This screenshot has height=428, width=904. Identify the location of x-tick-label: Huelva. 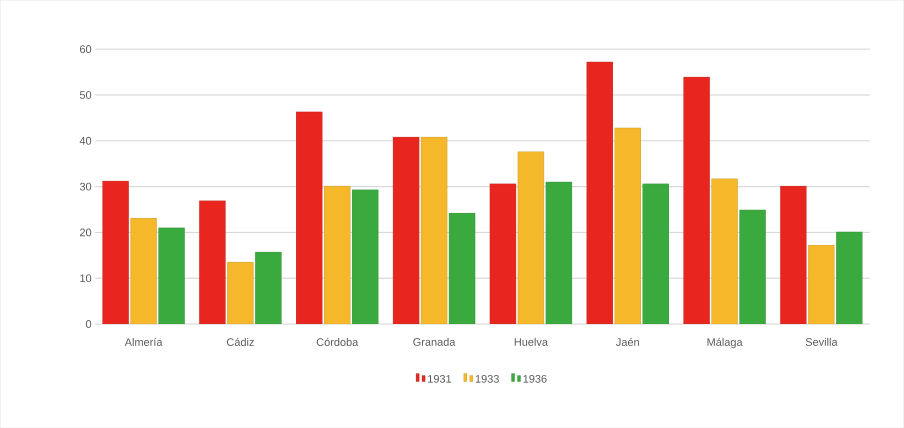
(531, 342).